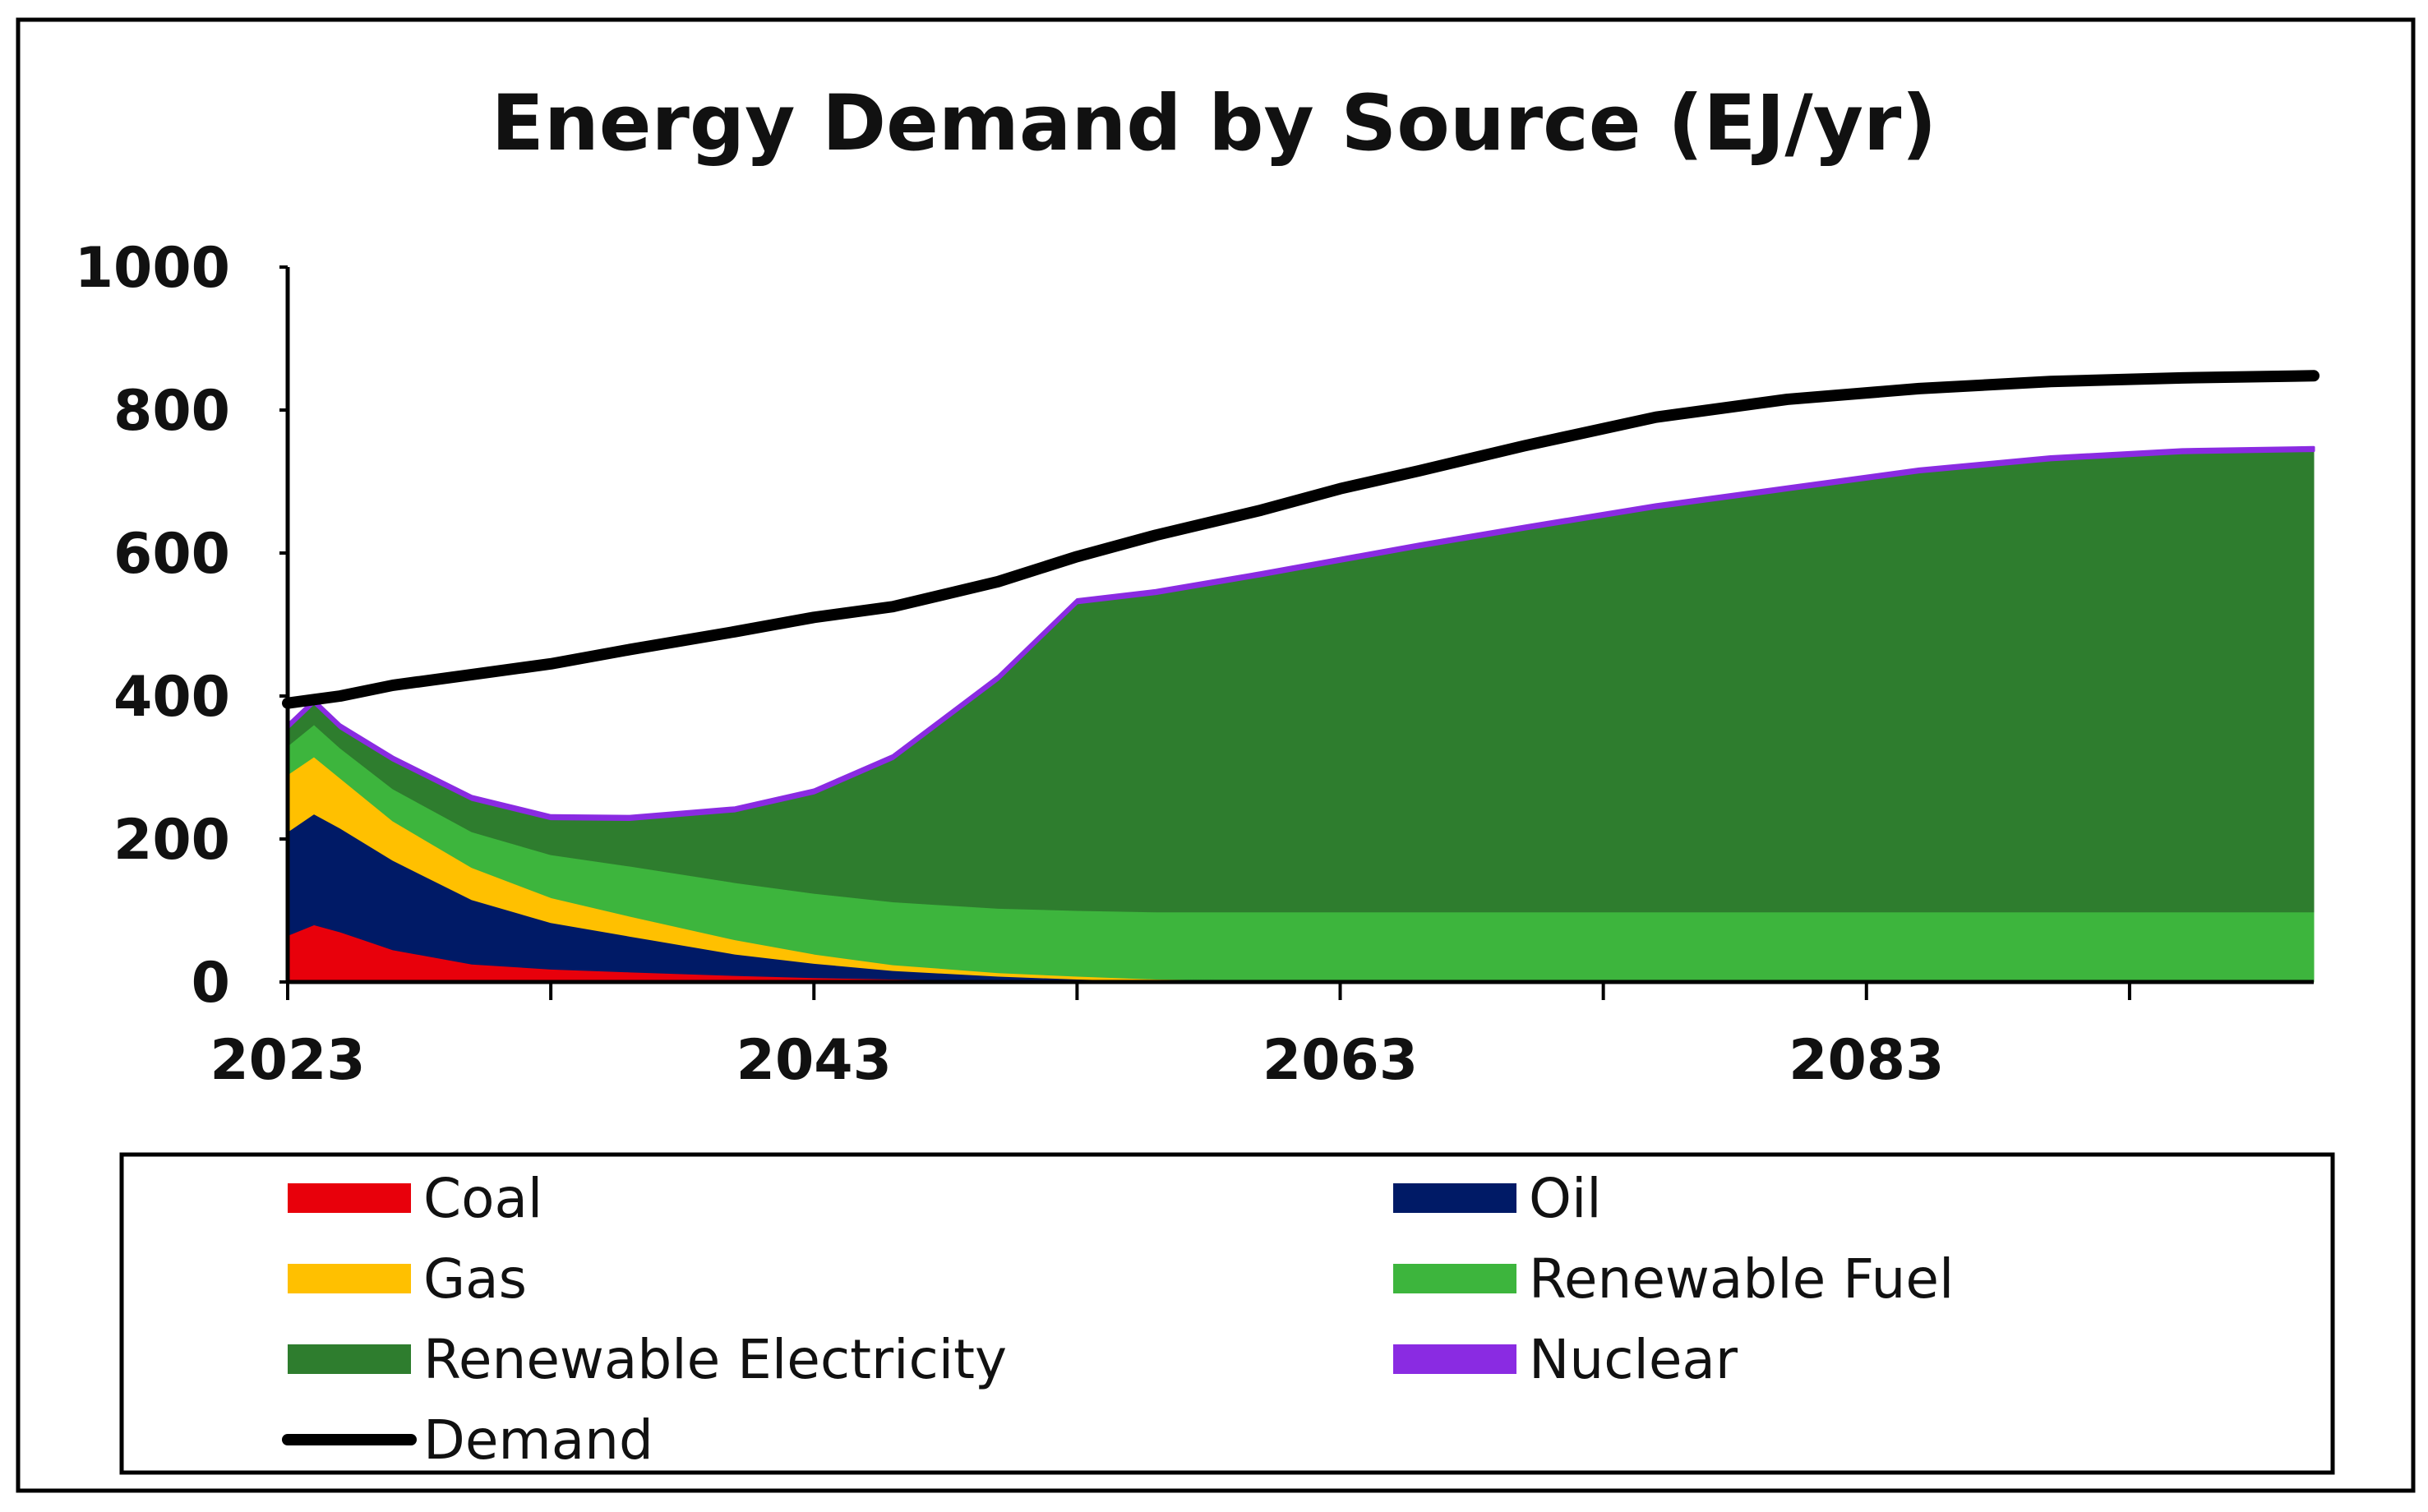 This screenshot has height=1512, width=2428. I want to click on y-tick-label: 800, so click(171, 412).